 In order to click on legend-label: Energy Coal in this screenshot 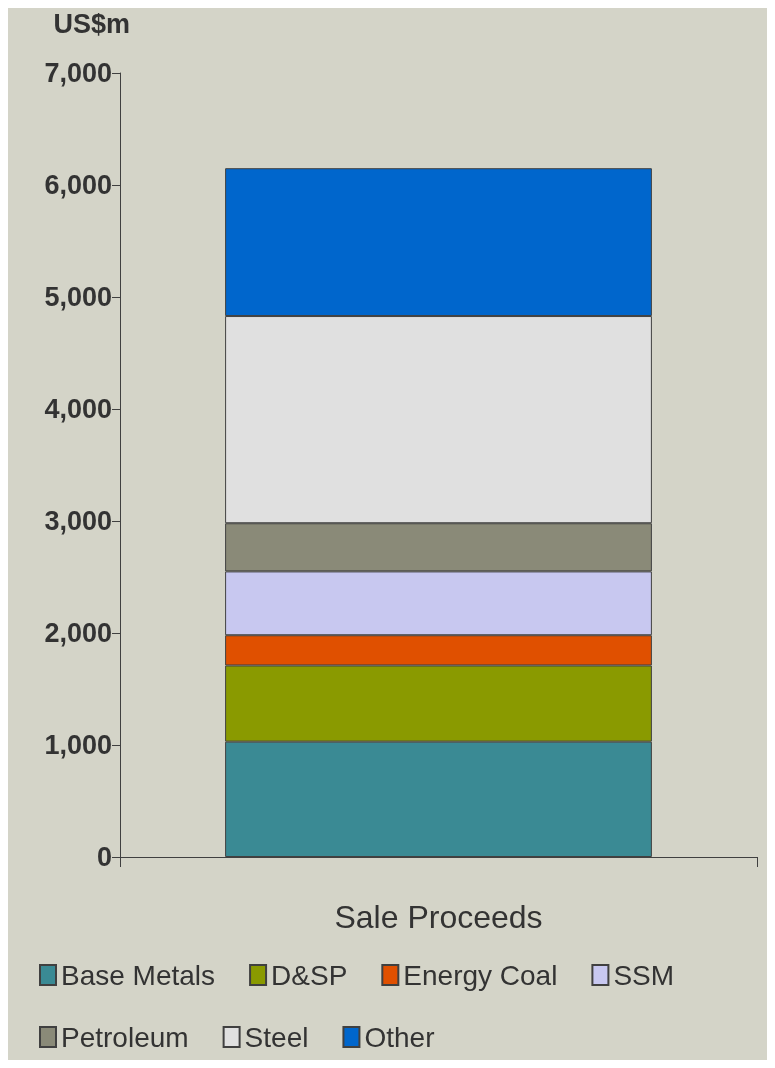, I will do `click(480, 975)`.